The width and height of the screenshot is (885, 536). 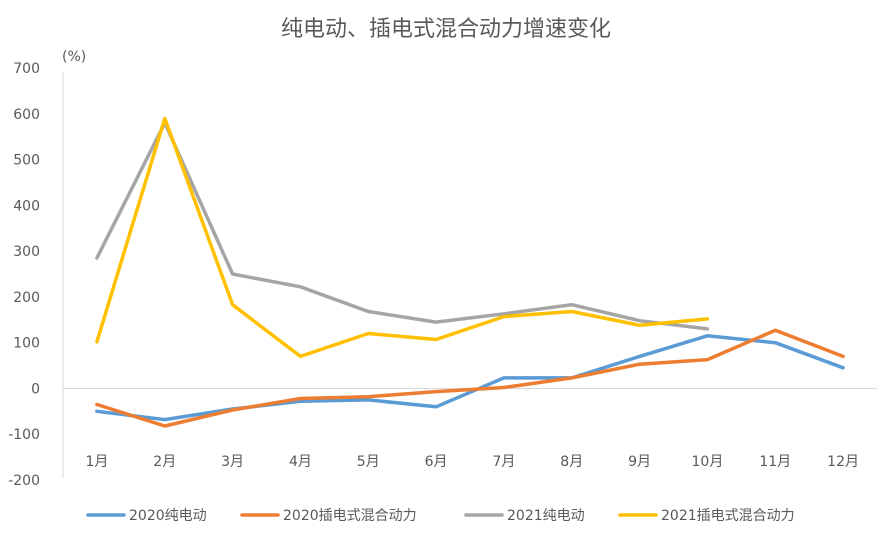 I want to click on y-tick-label: 300, so click(x=26, y=252).